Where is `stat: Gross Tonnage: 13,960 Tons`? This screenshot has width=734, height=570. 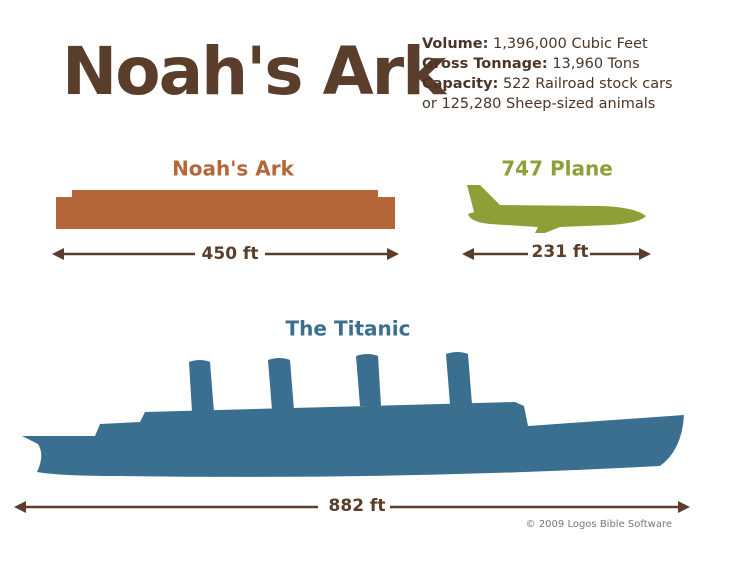 stat: Gross Tonnage: 13,960 Tons is located at coordinates (531, 64).